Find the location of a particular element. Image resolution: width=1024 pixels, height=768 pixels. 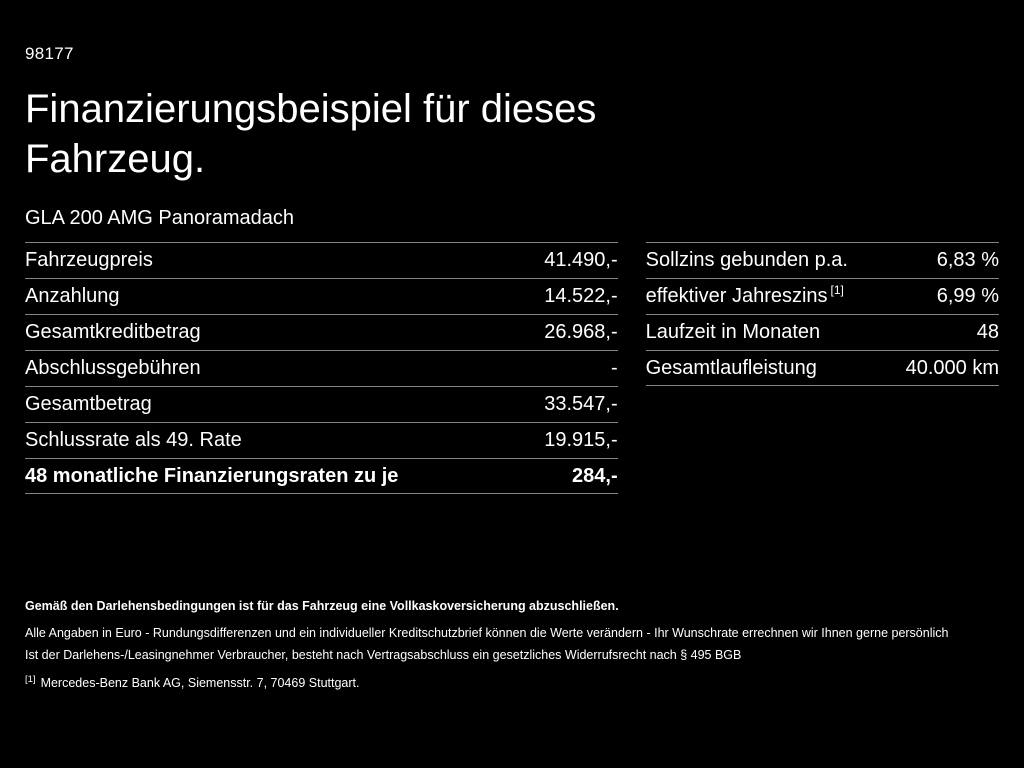

table-row: Gesamtkreditbetrag 26.968,- is located at coordinates (321, 332).